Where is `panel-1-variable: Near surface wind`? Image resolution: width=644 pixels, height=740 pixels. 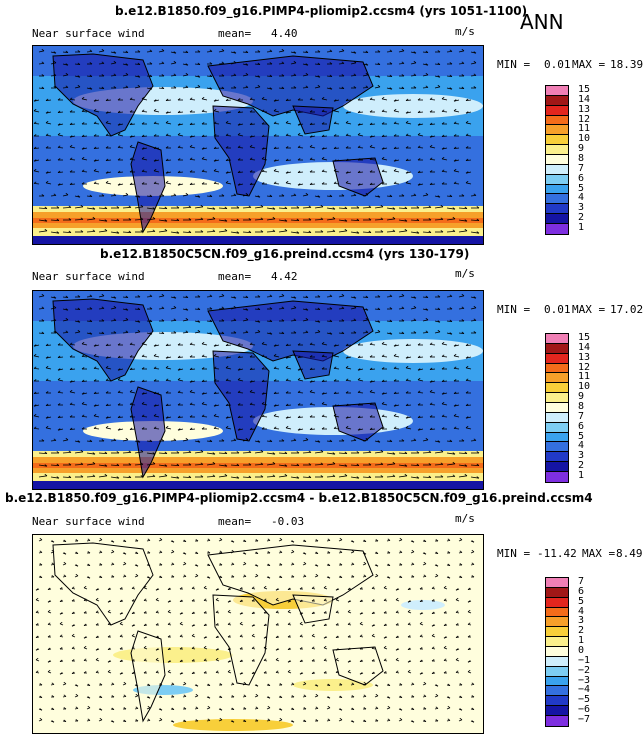 panel-1-variable: Near surface wind is located at coordinates (88, 33).